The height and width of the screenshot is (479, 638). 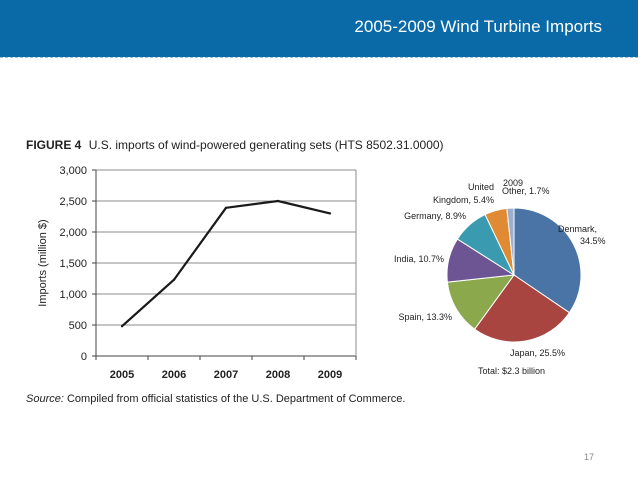 I want to click on pie-label-other: Other, 1.7%, so click(x=526, y=191).